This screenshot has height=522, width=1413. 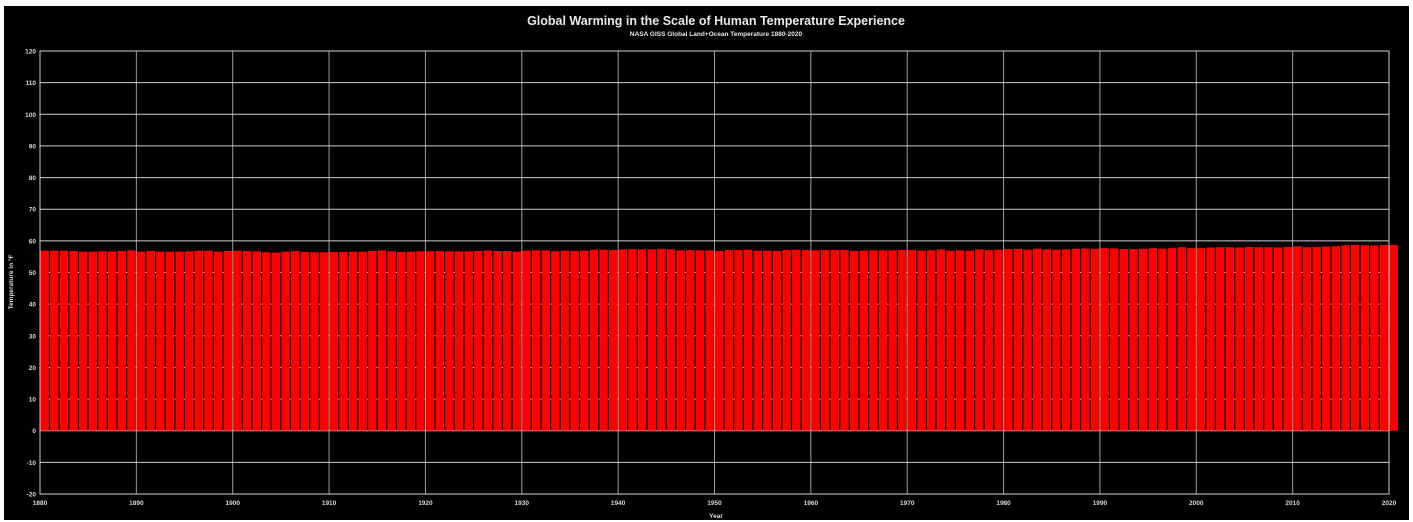 What do you see at coordinates (902, 340) in the screenshot?
I see `bar-1969` at bounding box center [902, 340].